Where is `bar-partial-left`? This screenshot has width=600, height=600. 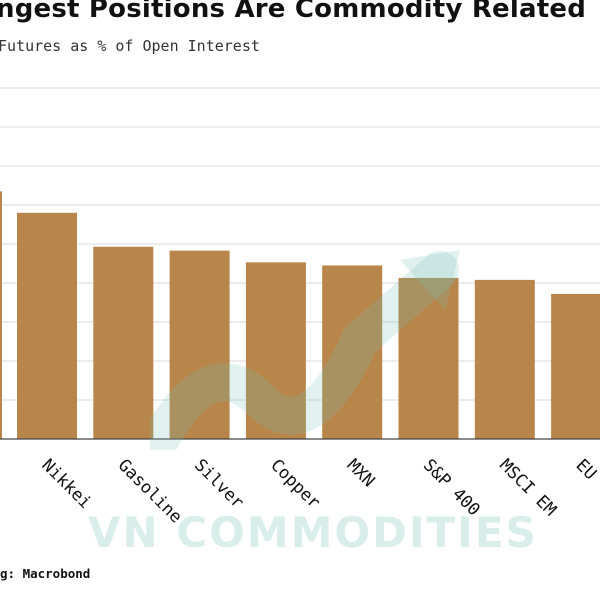 bar-partial-left is located at coordinates (1, 315).